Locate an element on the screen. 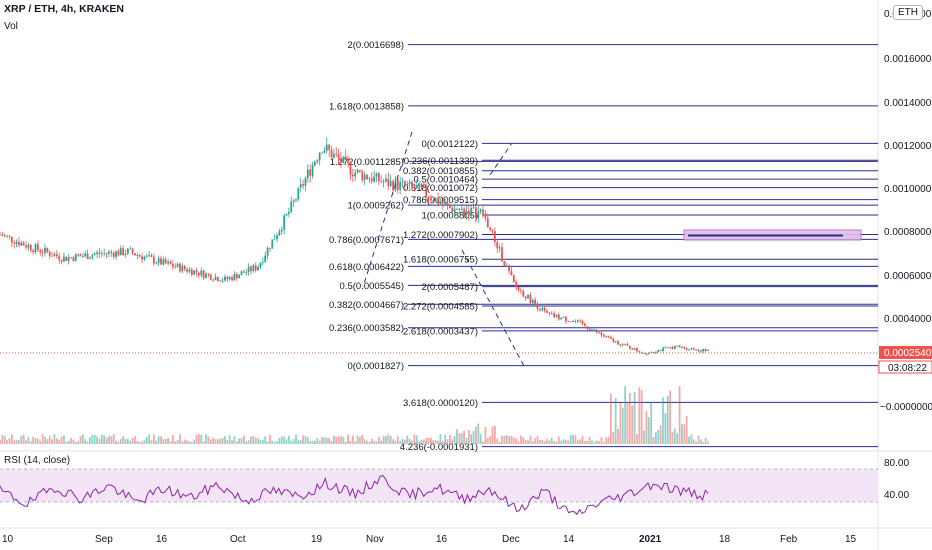  fib-right-level-label: 1.618(0.0006755) is located at coordinates (440, 260).